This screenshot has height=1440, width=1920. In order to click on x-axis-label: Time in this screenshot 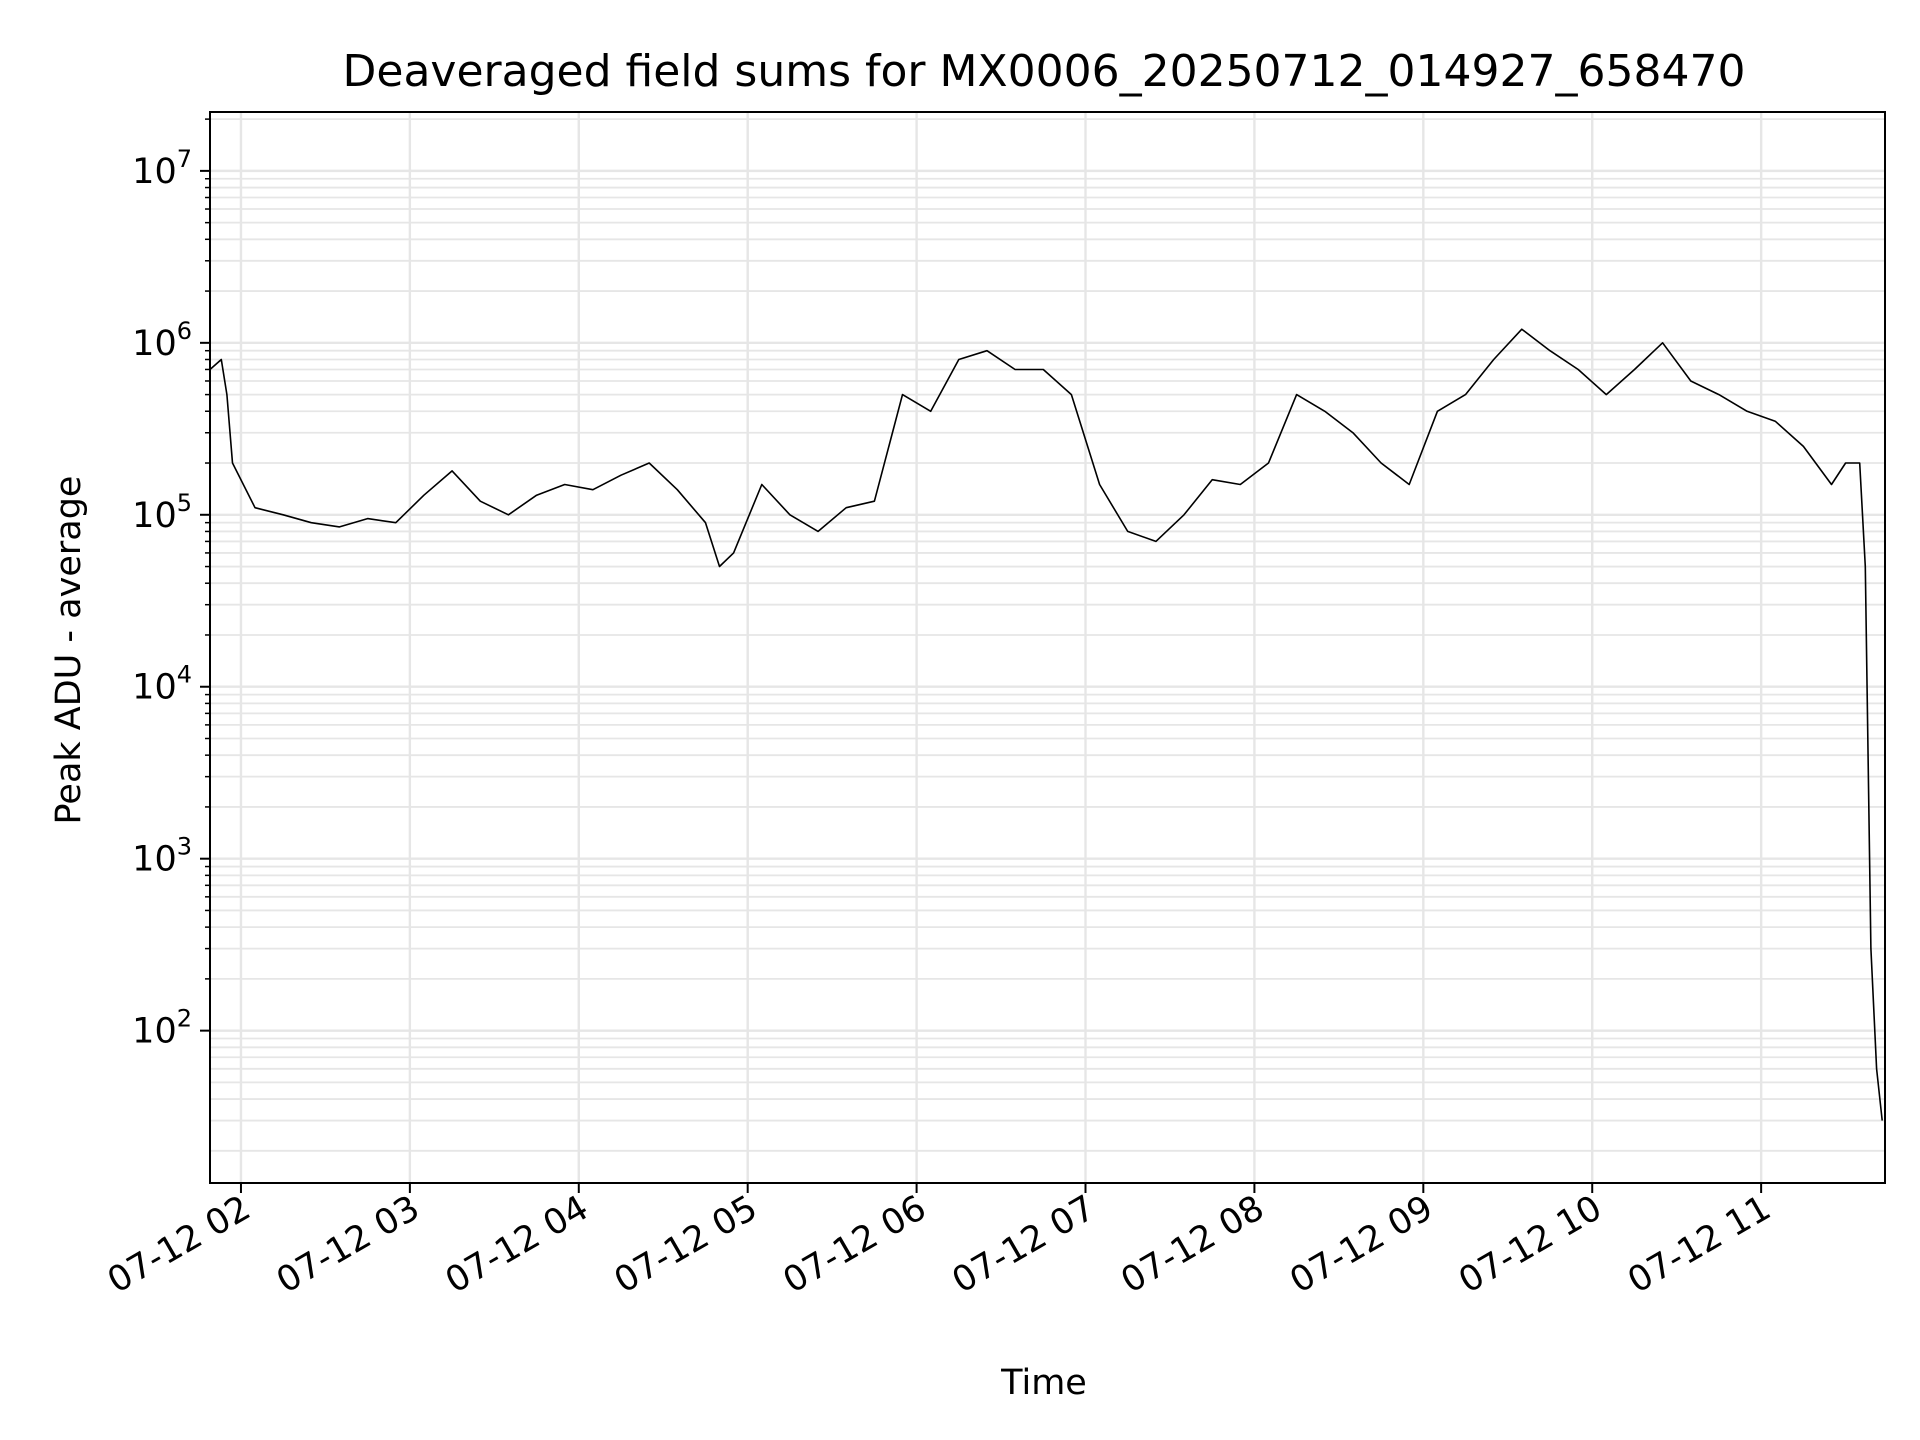, I will do `click(1043, 1383)`.